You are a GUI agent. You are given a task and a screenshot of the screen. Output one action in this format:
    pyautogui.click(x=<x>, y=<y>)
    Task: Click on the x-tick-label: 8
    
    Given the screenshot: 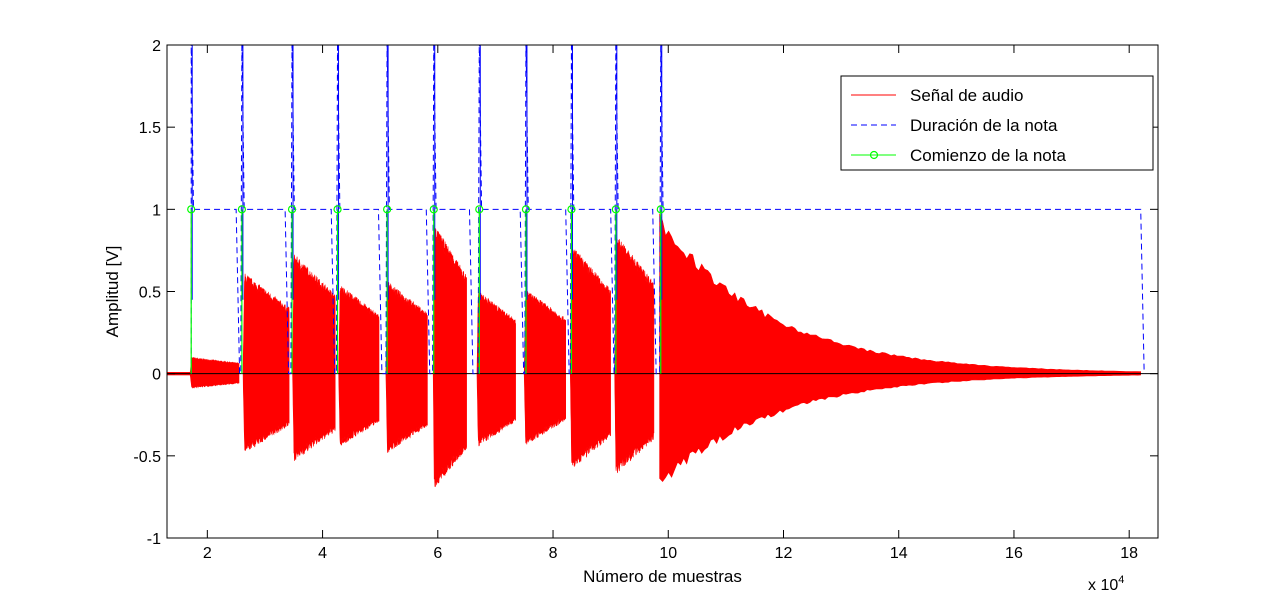 What is the action you would take?
    pyautogui.click(x=553, y=553)
    